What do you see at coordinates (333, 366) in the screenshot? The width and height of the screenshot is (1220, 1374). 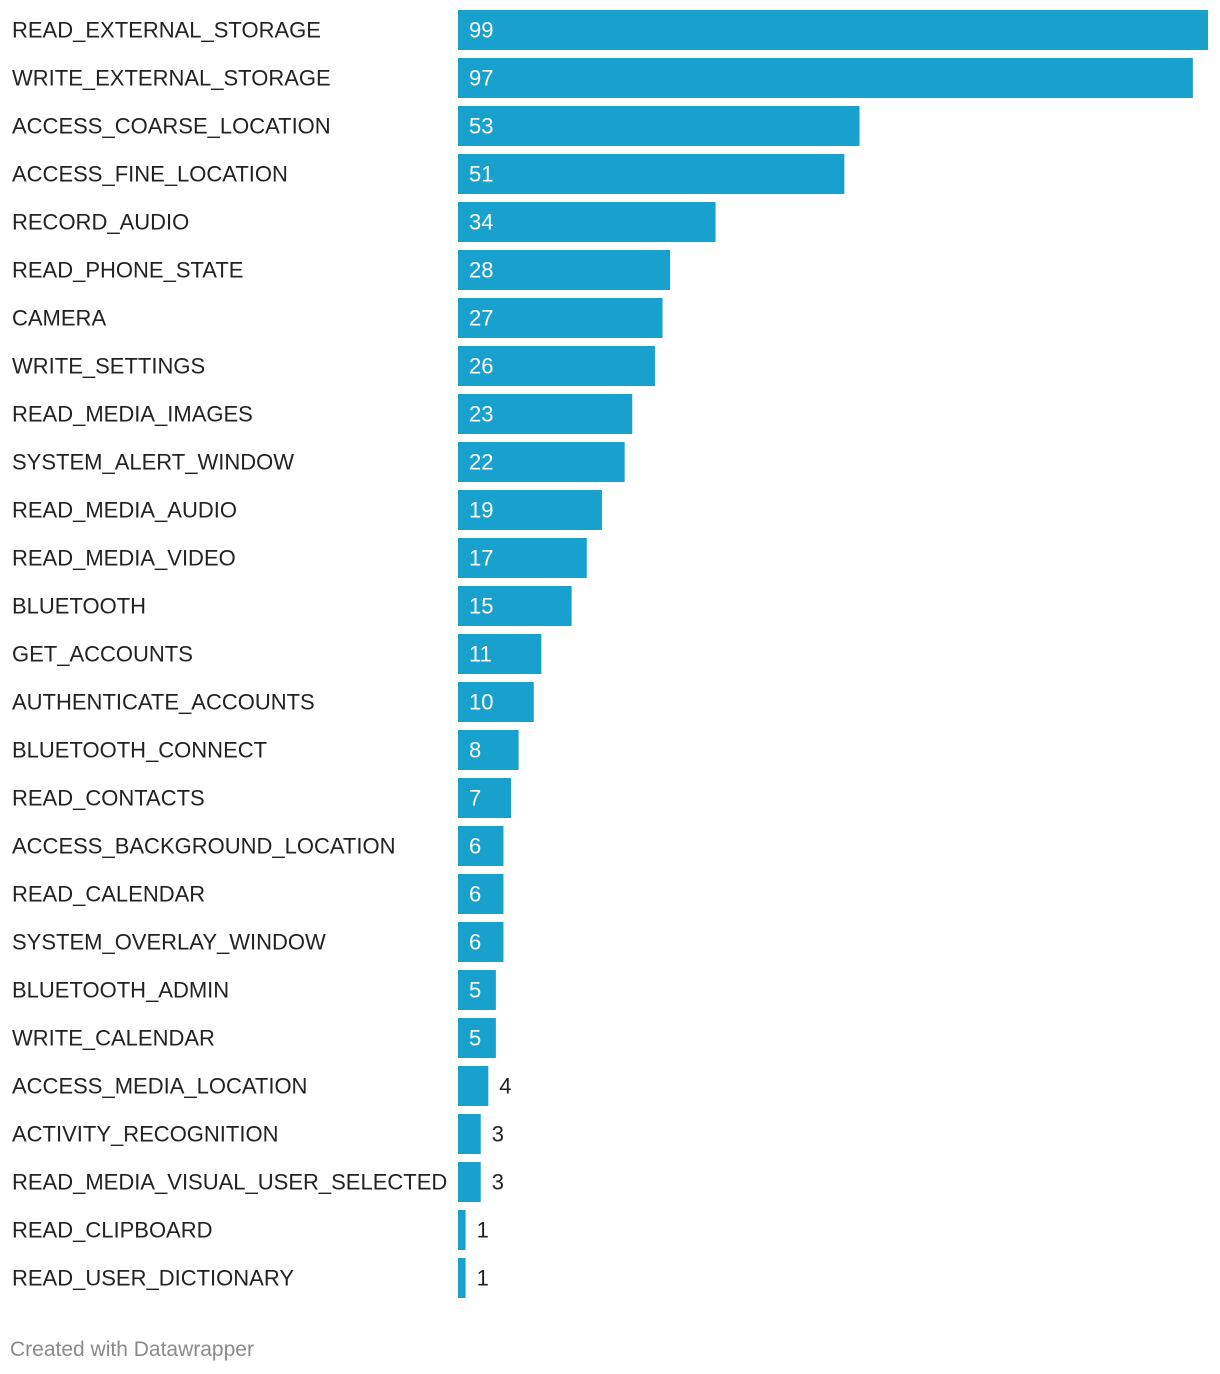 I see `bar-row: WRITE_SETTINGS 26` at bounding box center [333, 366].